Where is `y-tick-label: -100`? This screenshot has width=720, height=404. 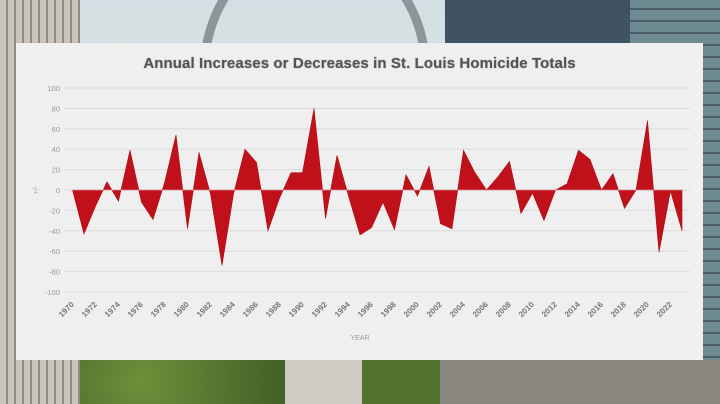 y-tick-label: -100 is located at coordinates (52, 292).